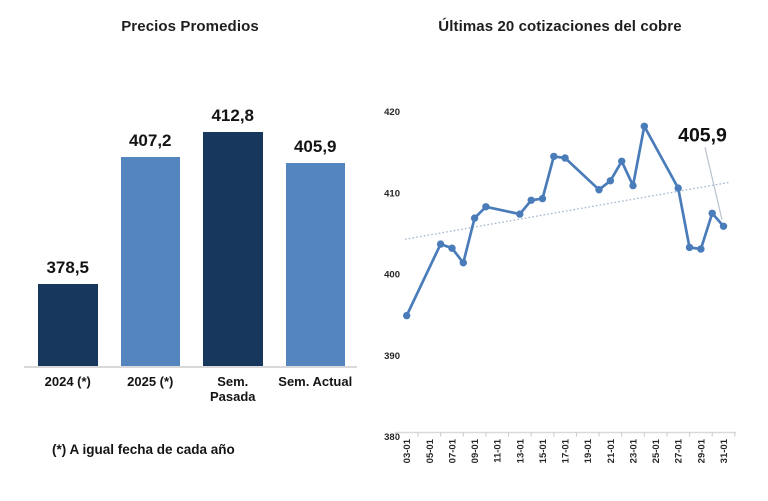 Image resolution: width=768 pixels, height=501 pixels. I want to click on y-axis-label: 400, so click(392, 275).